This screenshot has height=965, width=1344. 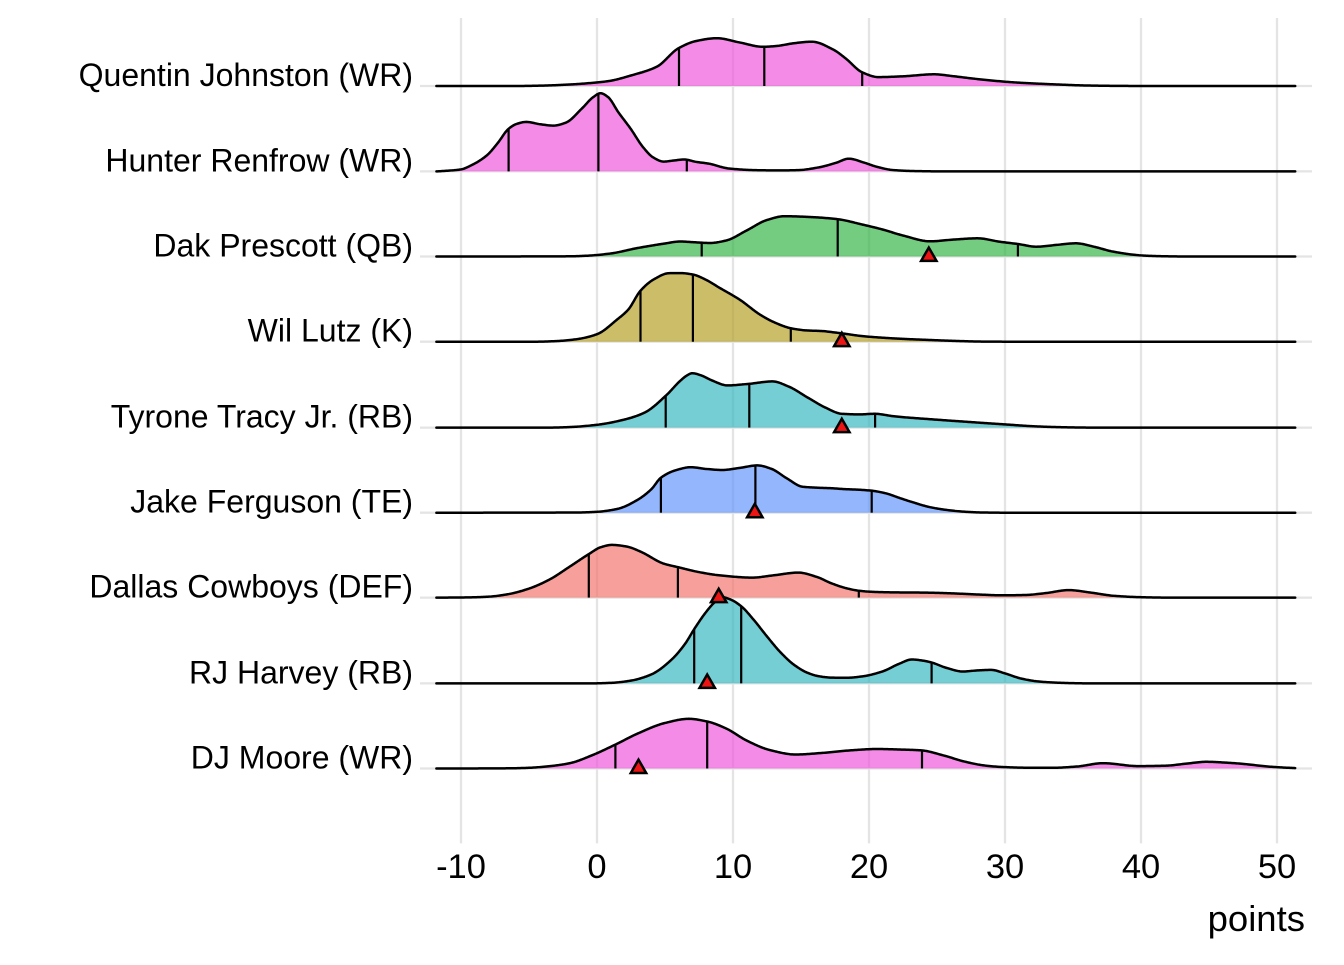 What do you see at coordinates (330, 331) in the screenshot?
I see `svg-text: Wil Lutz (K)` at bounding box center [330, 331].